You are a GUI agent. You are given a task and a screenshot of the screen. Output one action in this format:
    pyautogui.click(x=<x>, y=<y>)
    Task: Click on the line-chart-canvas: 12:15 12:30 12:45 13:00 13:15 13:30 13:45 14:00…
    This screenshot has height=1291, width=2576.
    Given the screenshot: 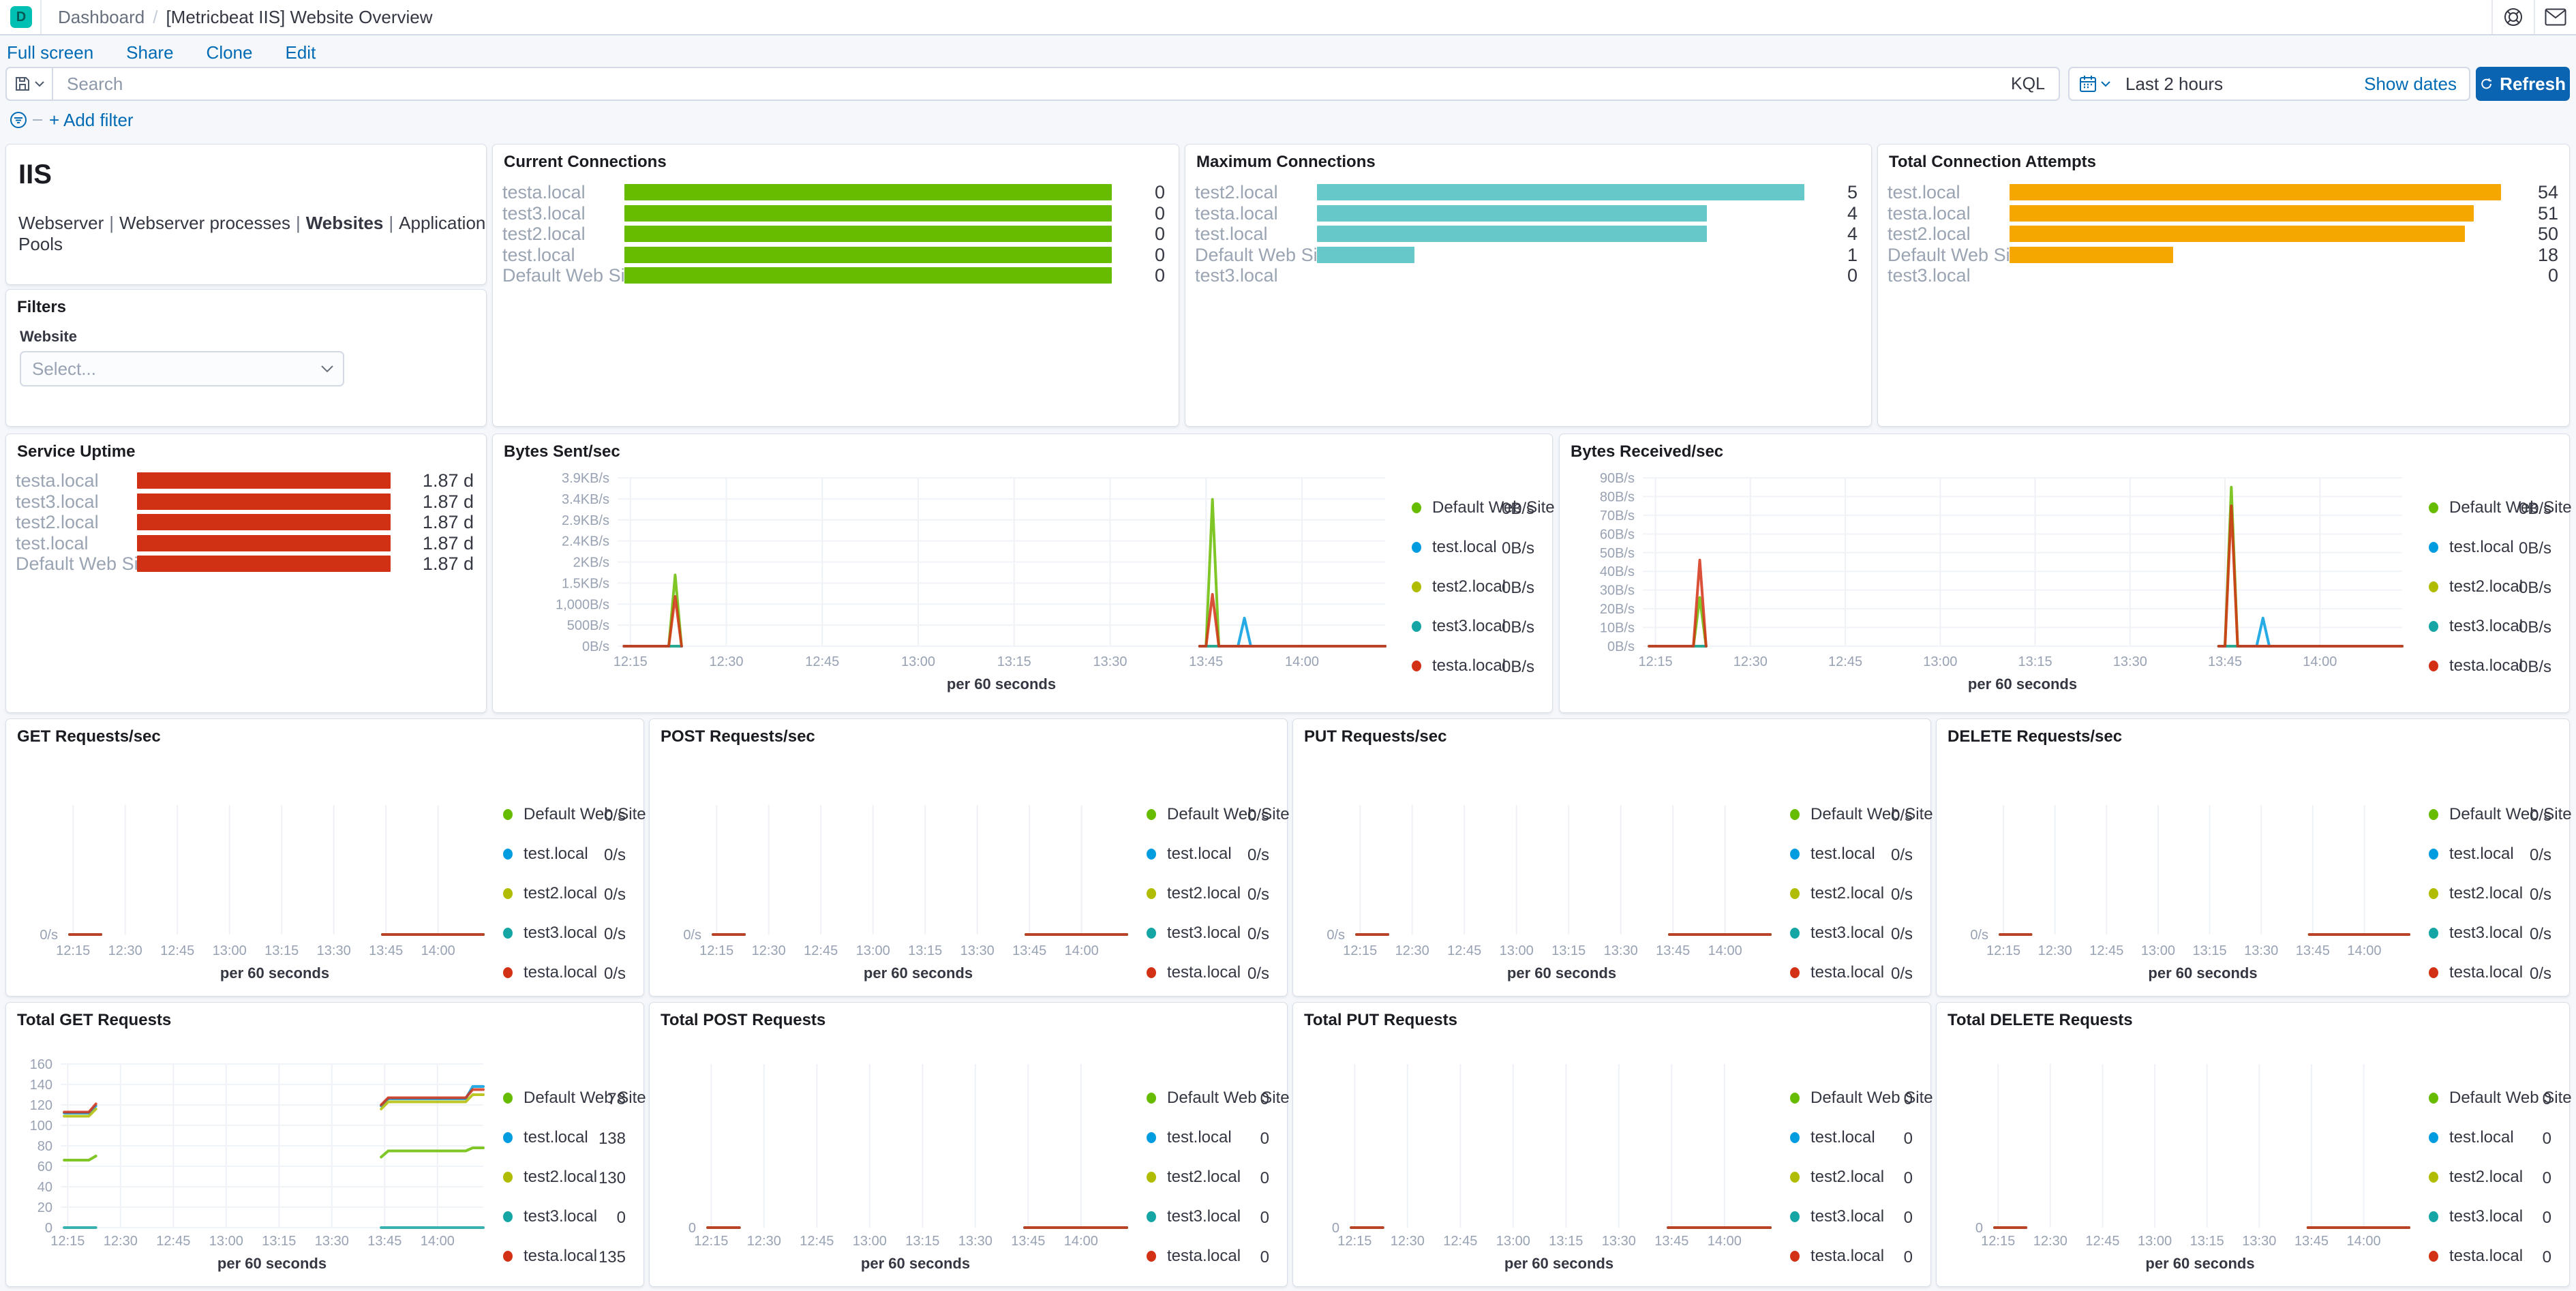 What is the action you would take?
    pyautogui.click(x=908, y=1168)
    